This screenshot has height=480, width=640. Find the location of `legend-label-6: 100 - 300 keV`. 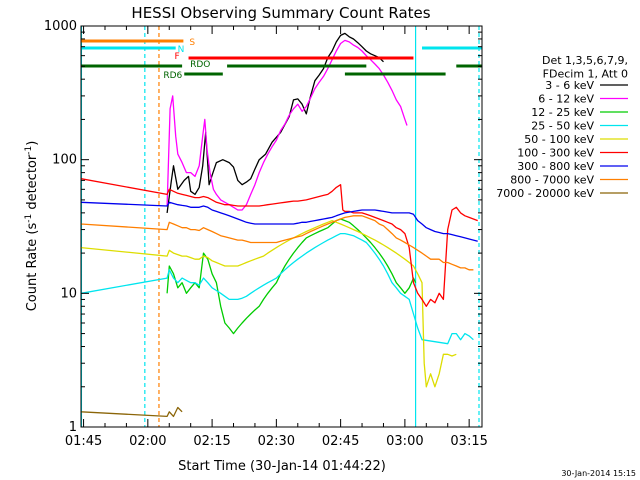

legend-label-6: 100 - 300 keV is located at coordinates (555, 153).